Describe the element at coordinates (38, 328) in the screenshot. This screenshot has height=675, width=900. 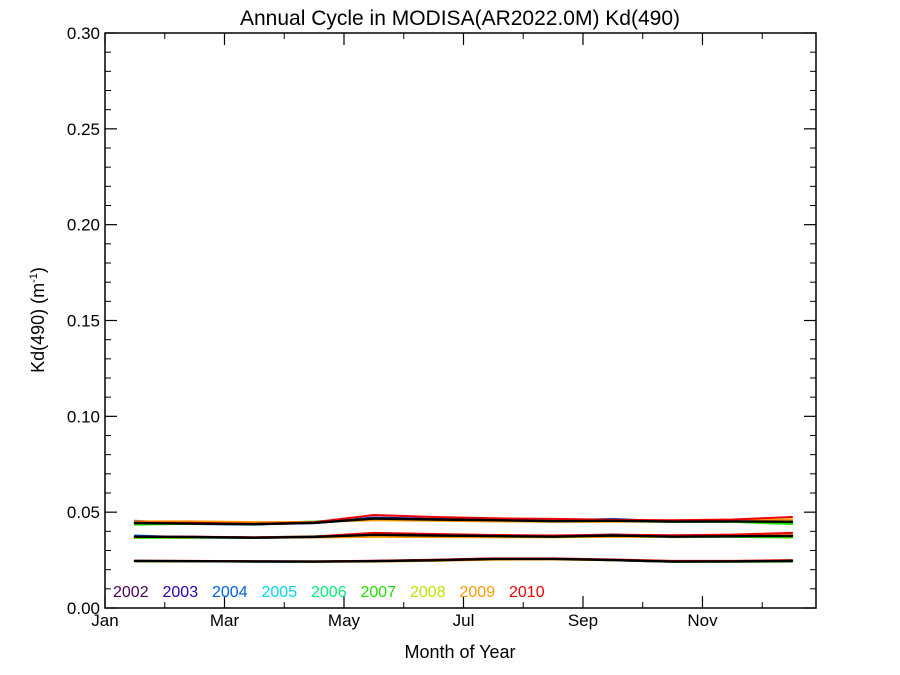
I see `y-axis-label-main: Kd(490) (m` at that location.